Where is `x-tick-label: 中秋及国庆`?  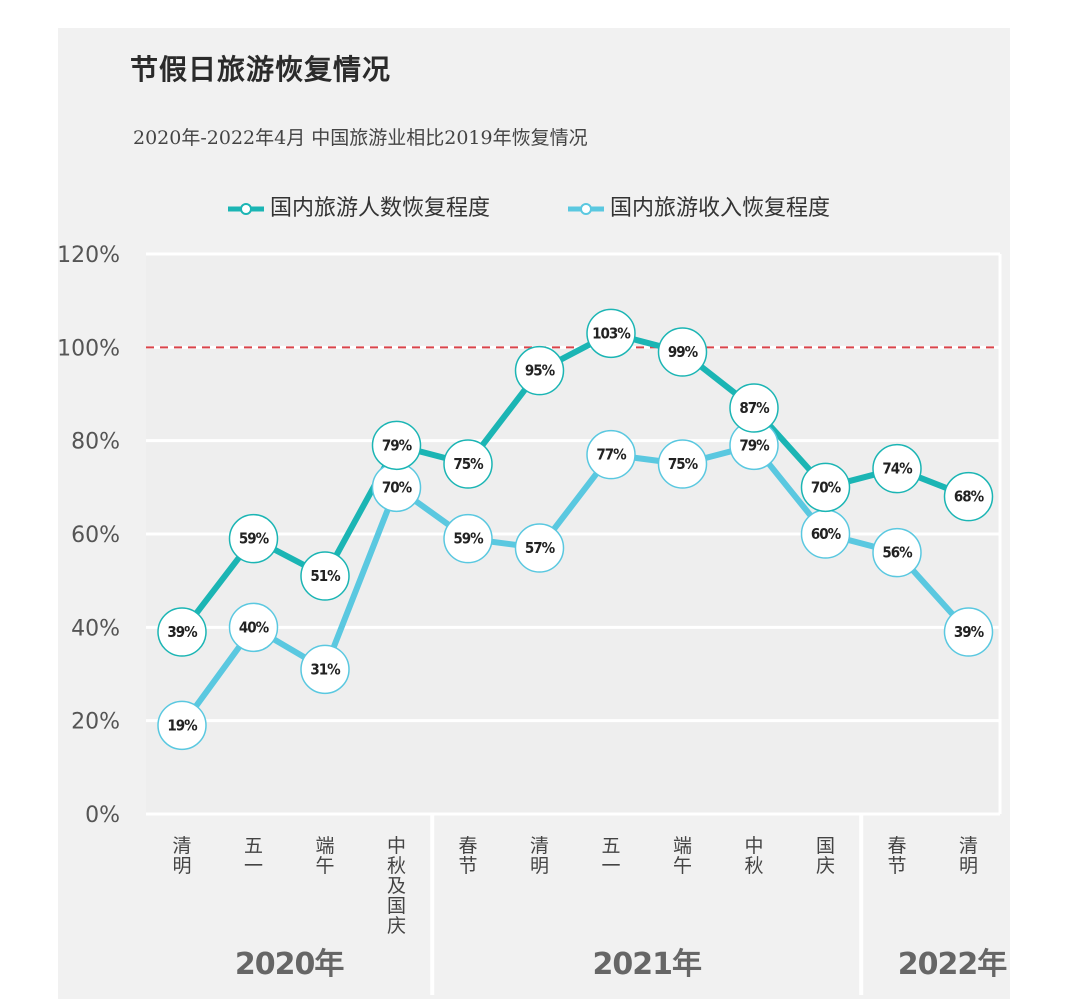 x-tick-label: 中秋及国庆 is located at coordinates (396, 886).